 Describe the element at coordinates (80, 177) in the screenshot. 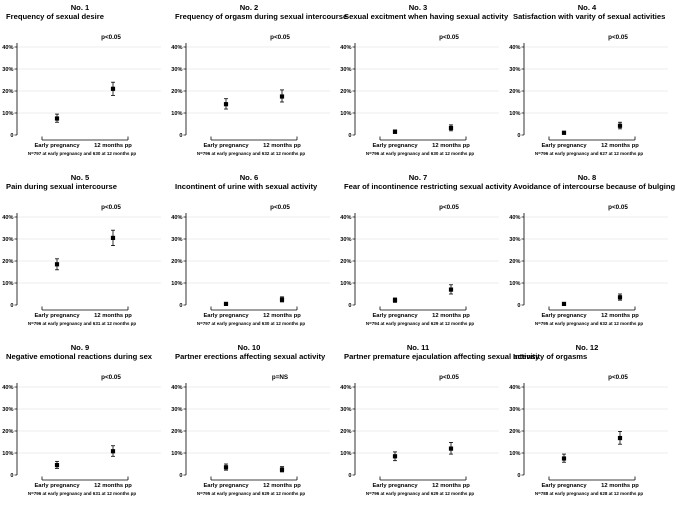

I see `panel-number: No. 5` at that location.